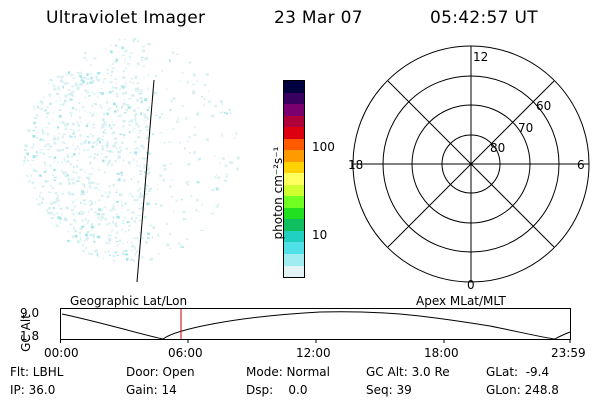 This screenshot has height=400, width=600. Describe the element at coordinates (277, 390) in the screenshot. I see `info-dsp: Dsp: 0.0` at that location.